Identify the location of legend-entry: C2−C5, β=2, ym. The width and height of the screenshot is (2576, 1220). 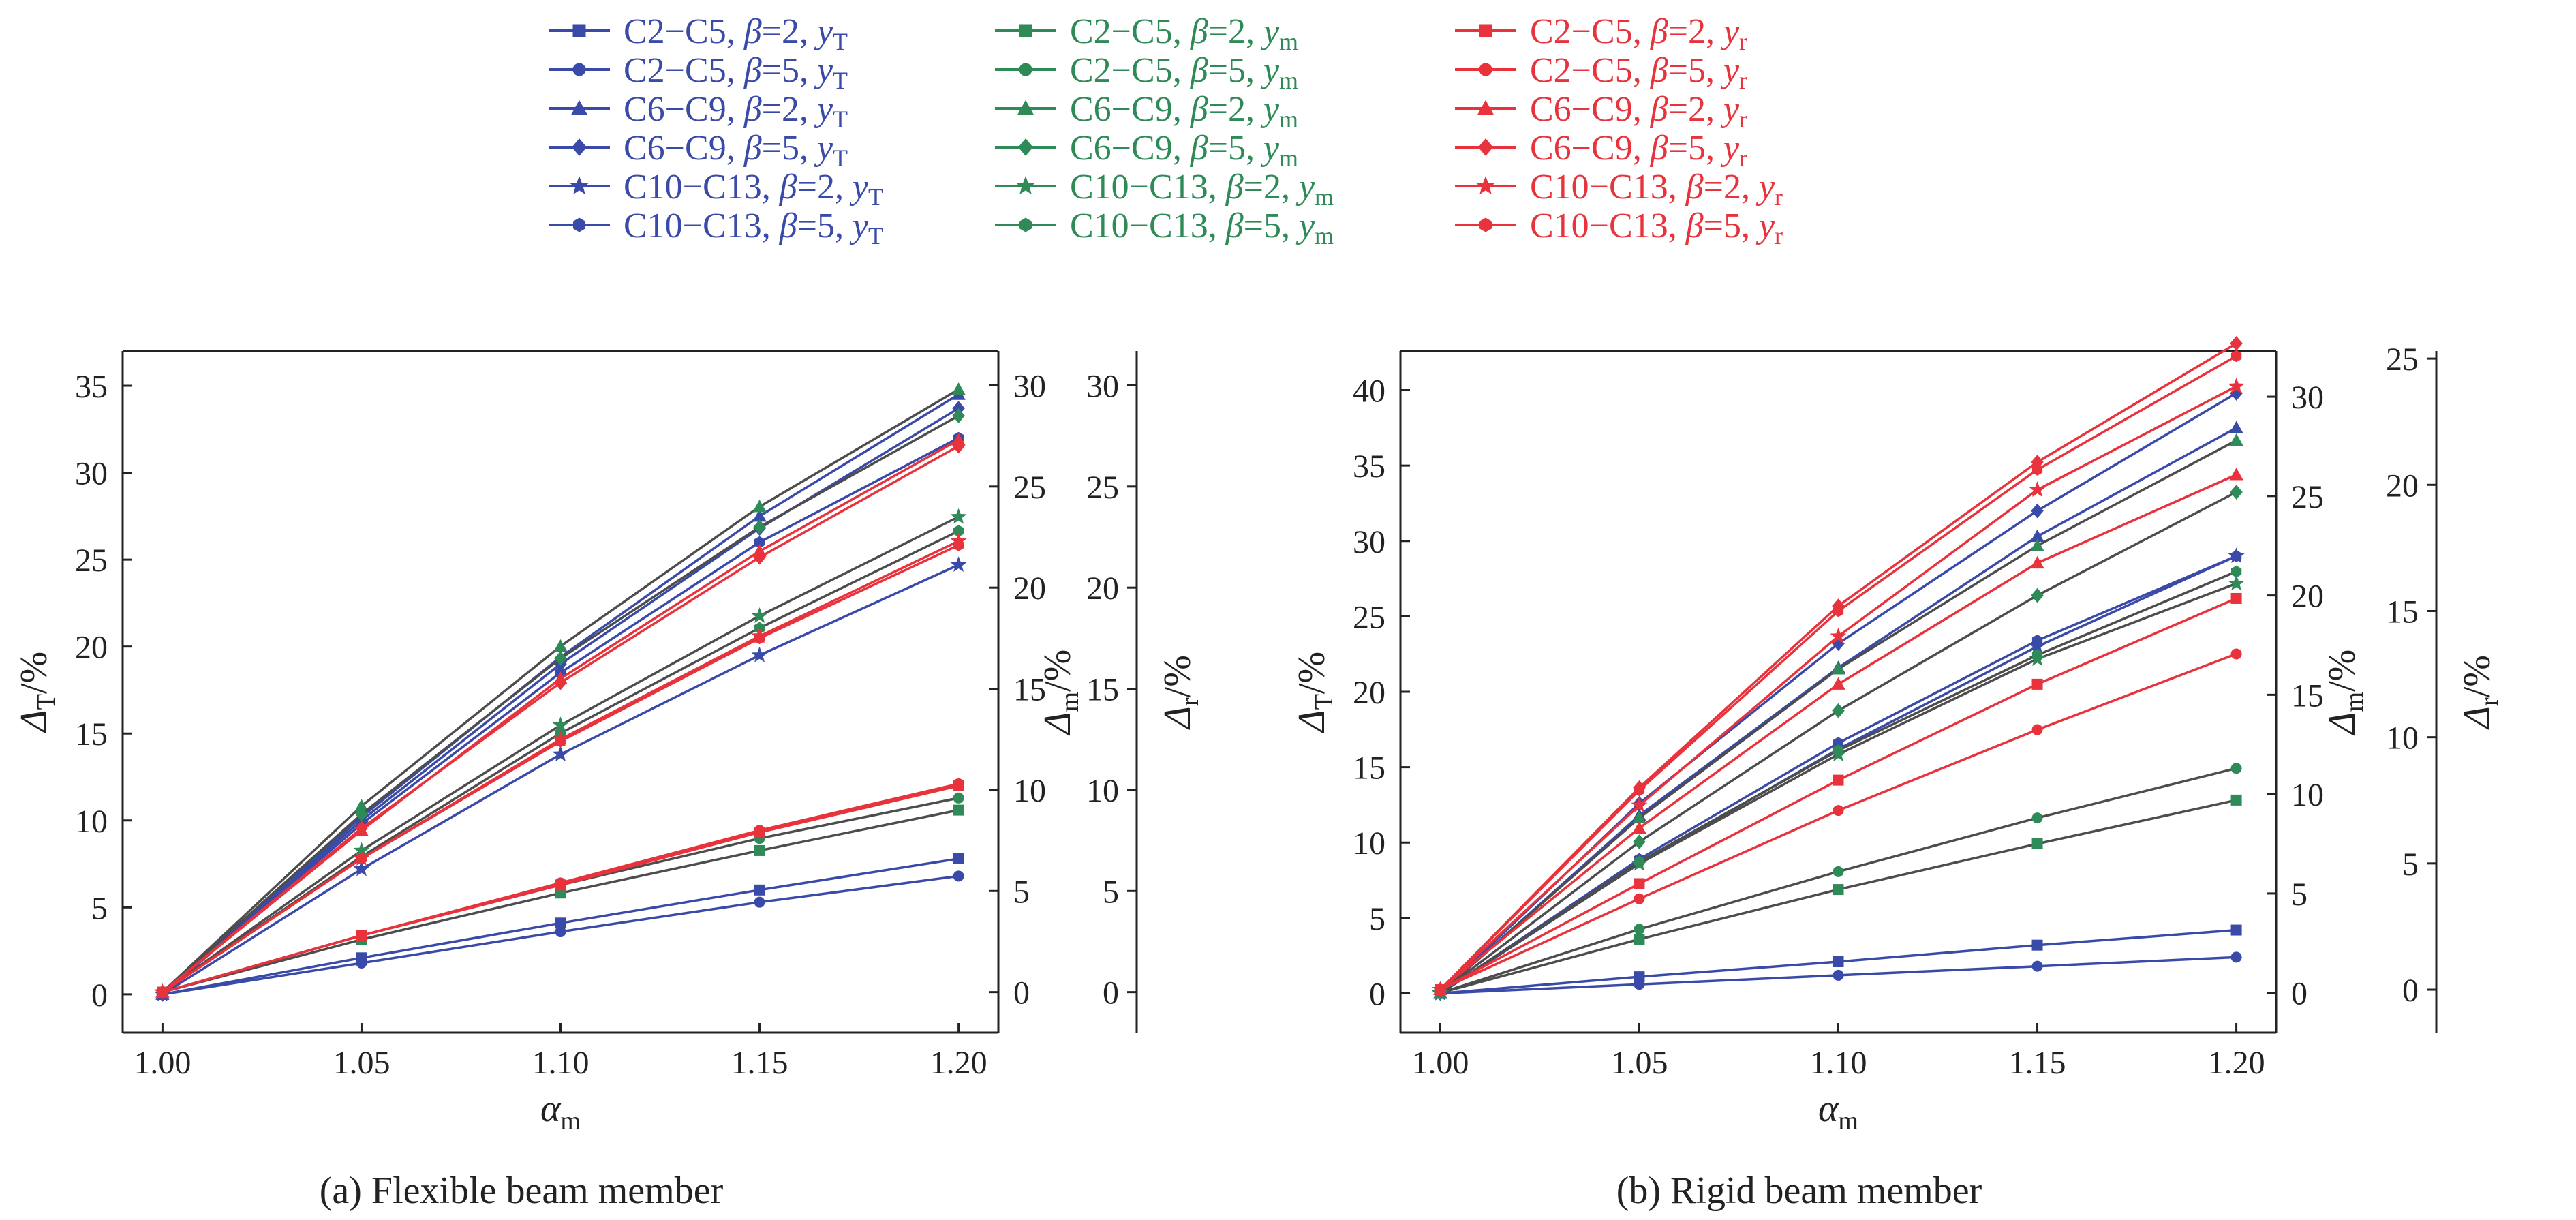
(1146, 33).